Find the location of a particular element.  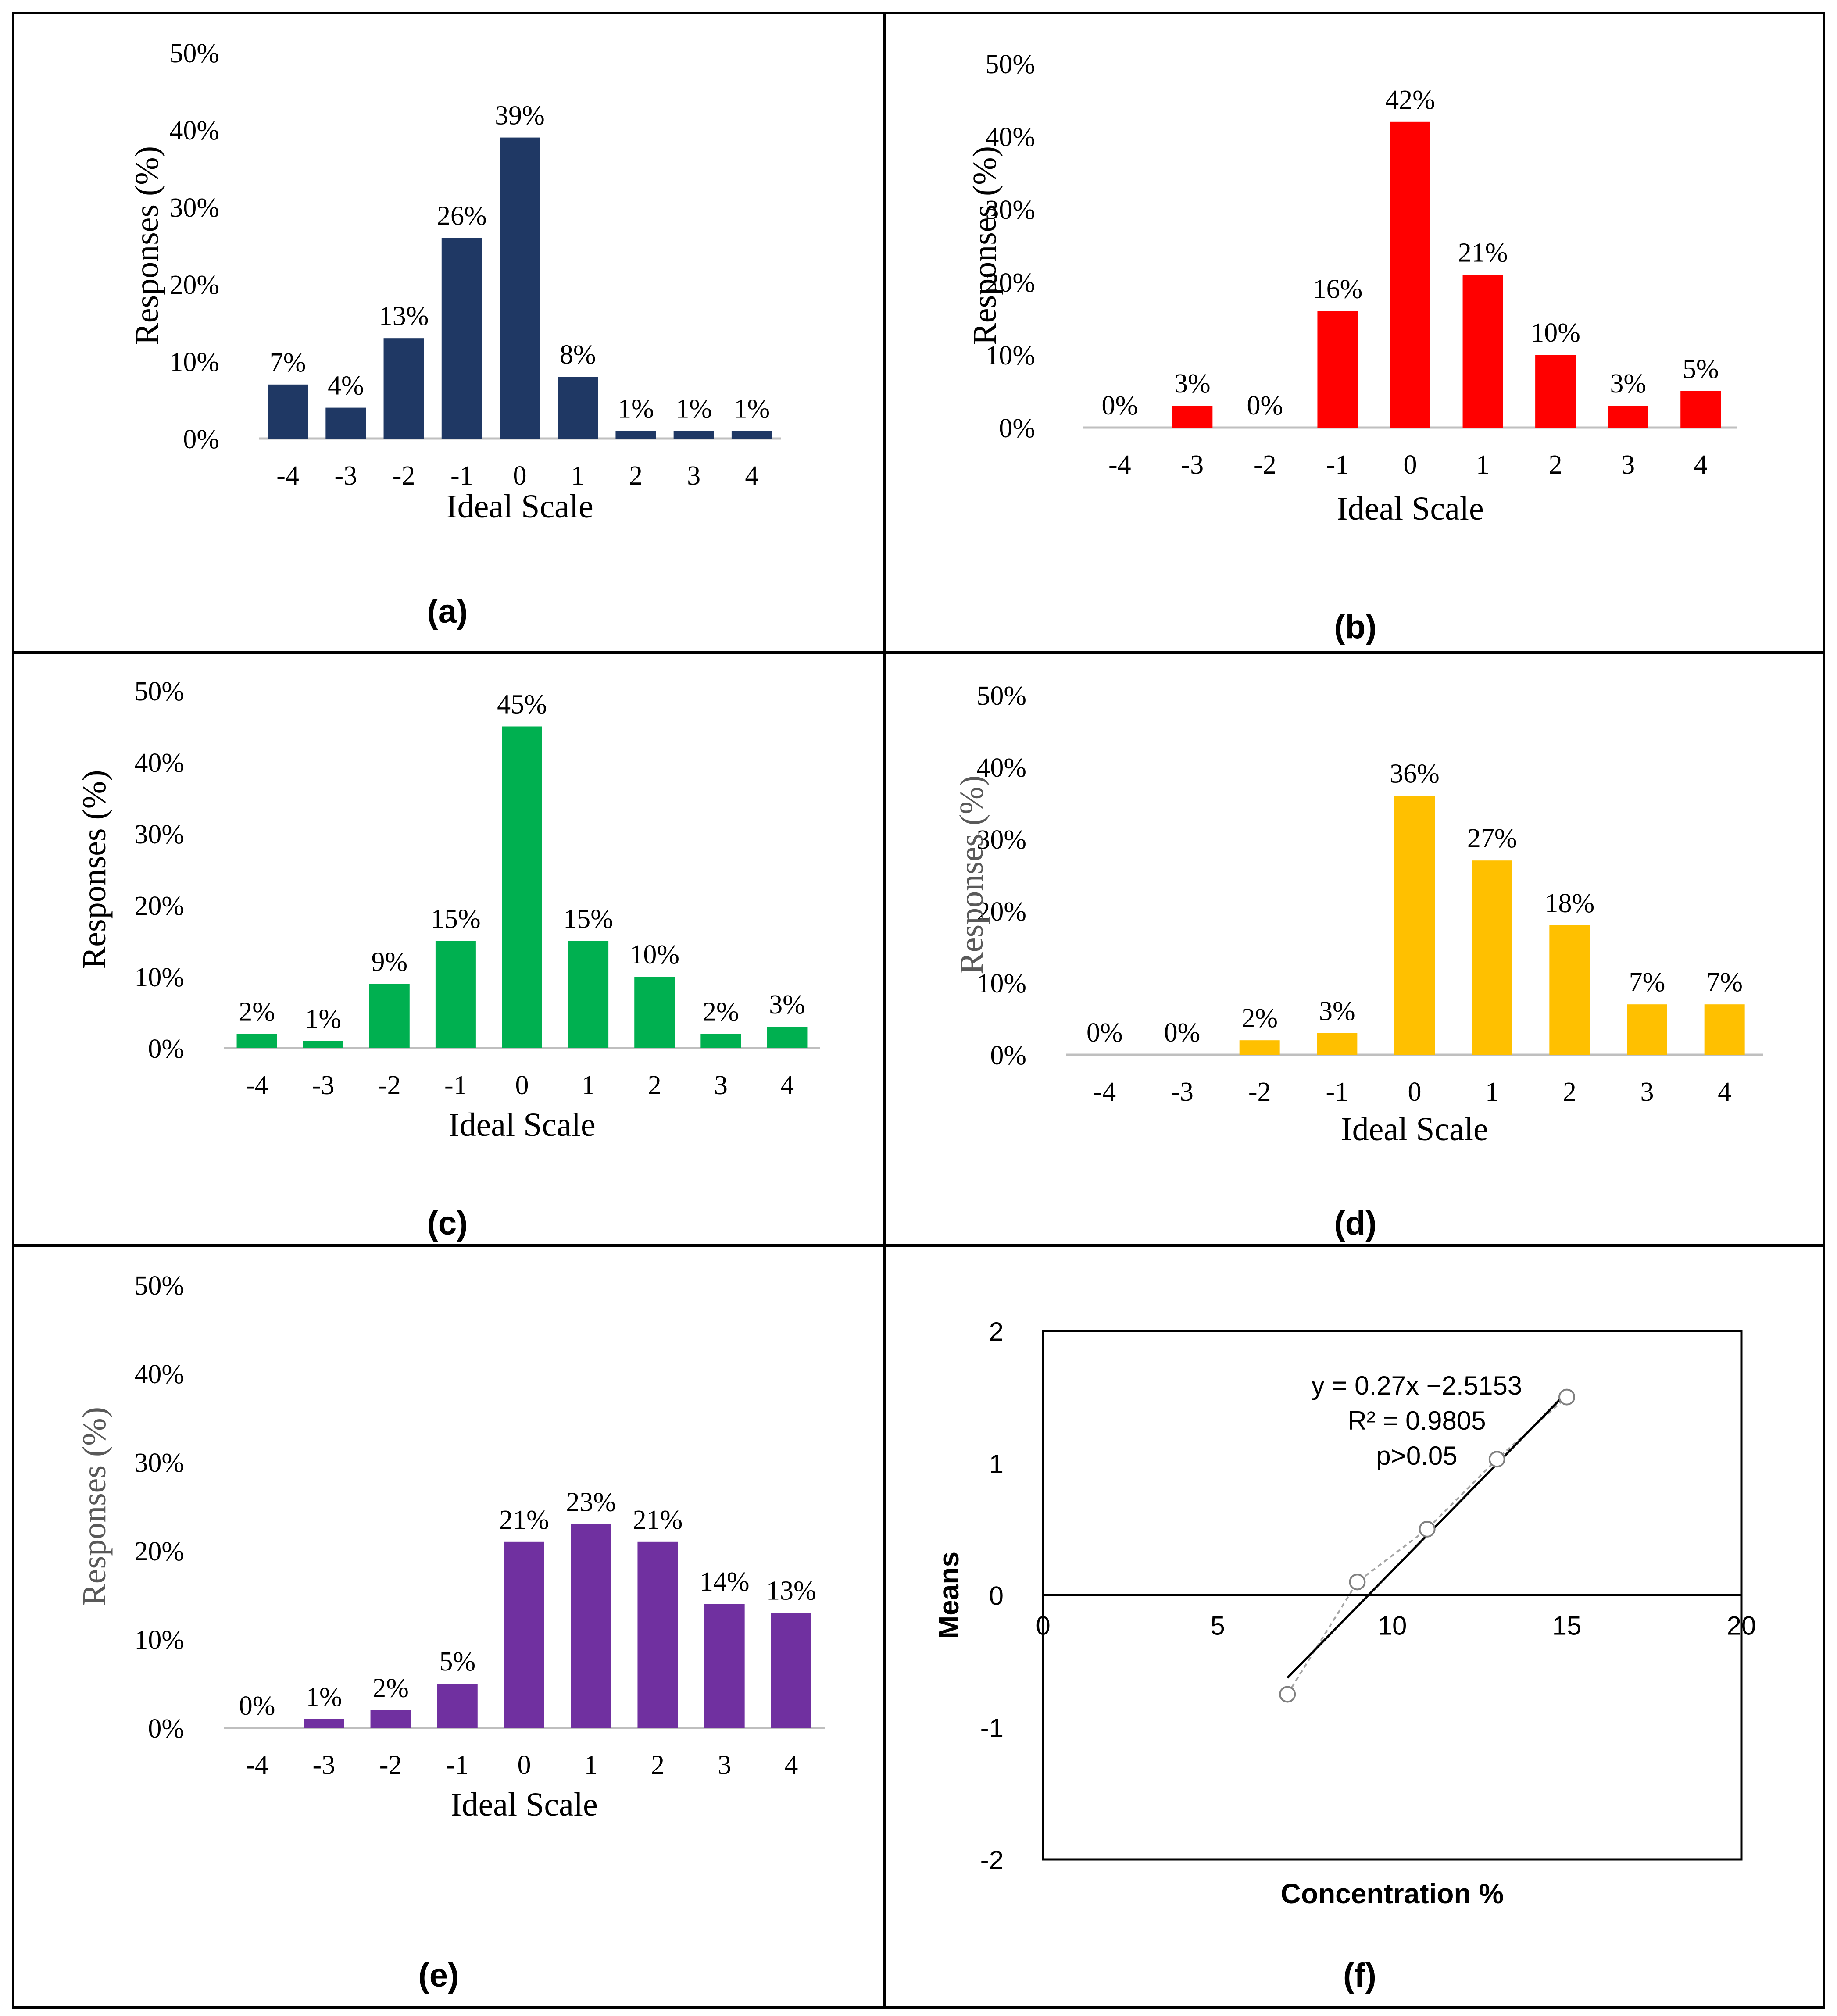

data-label: 4% is located at coordinates (346, 386).